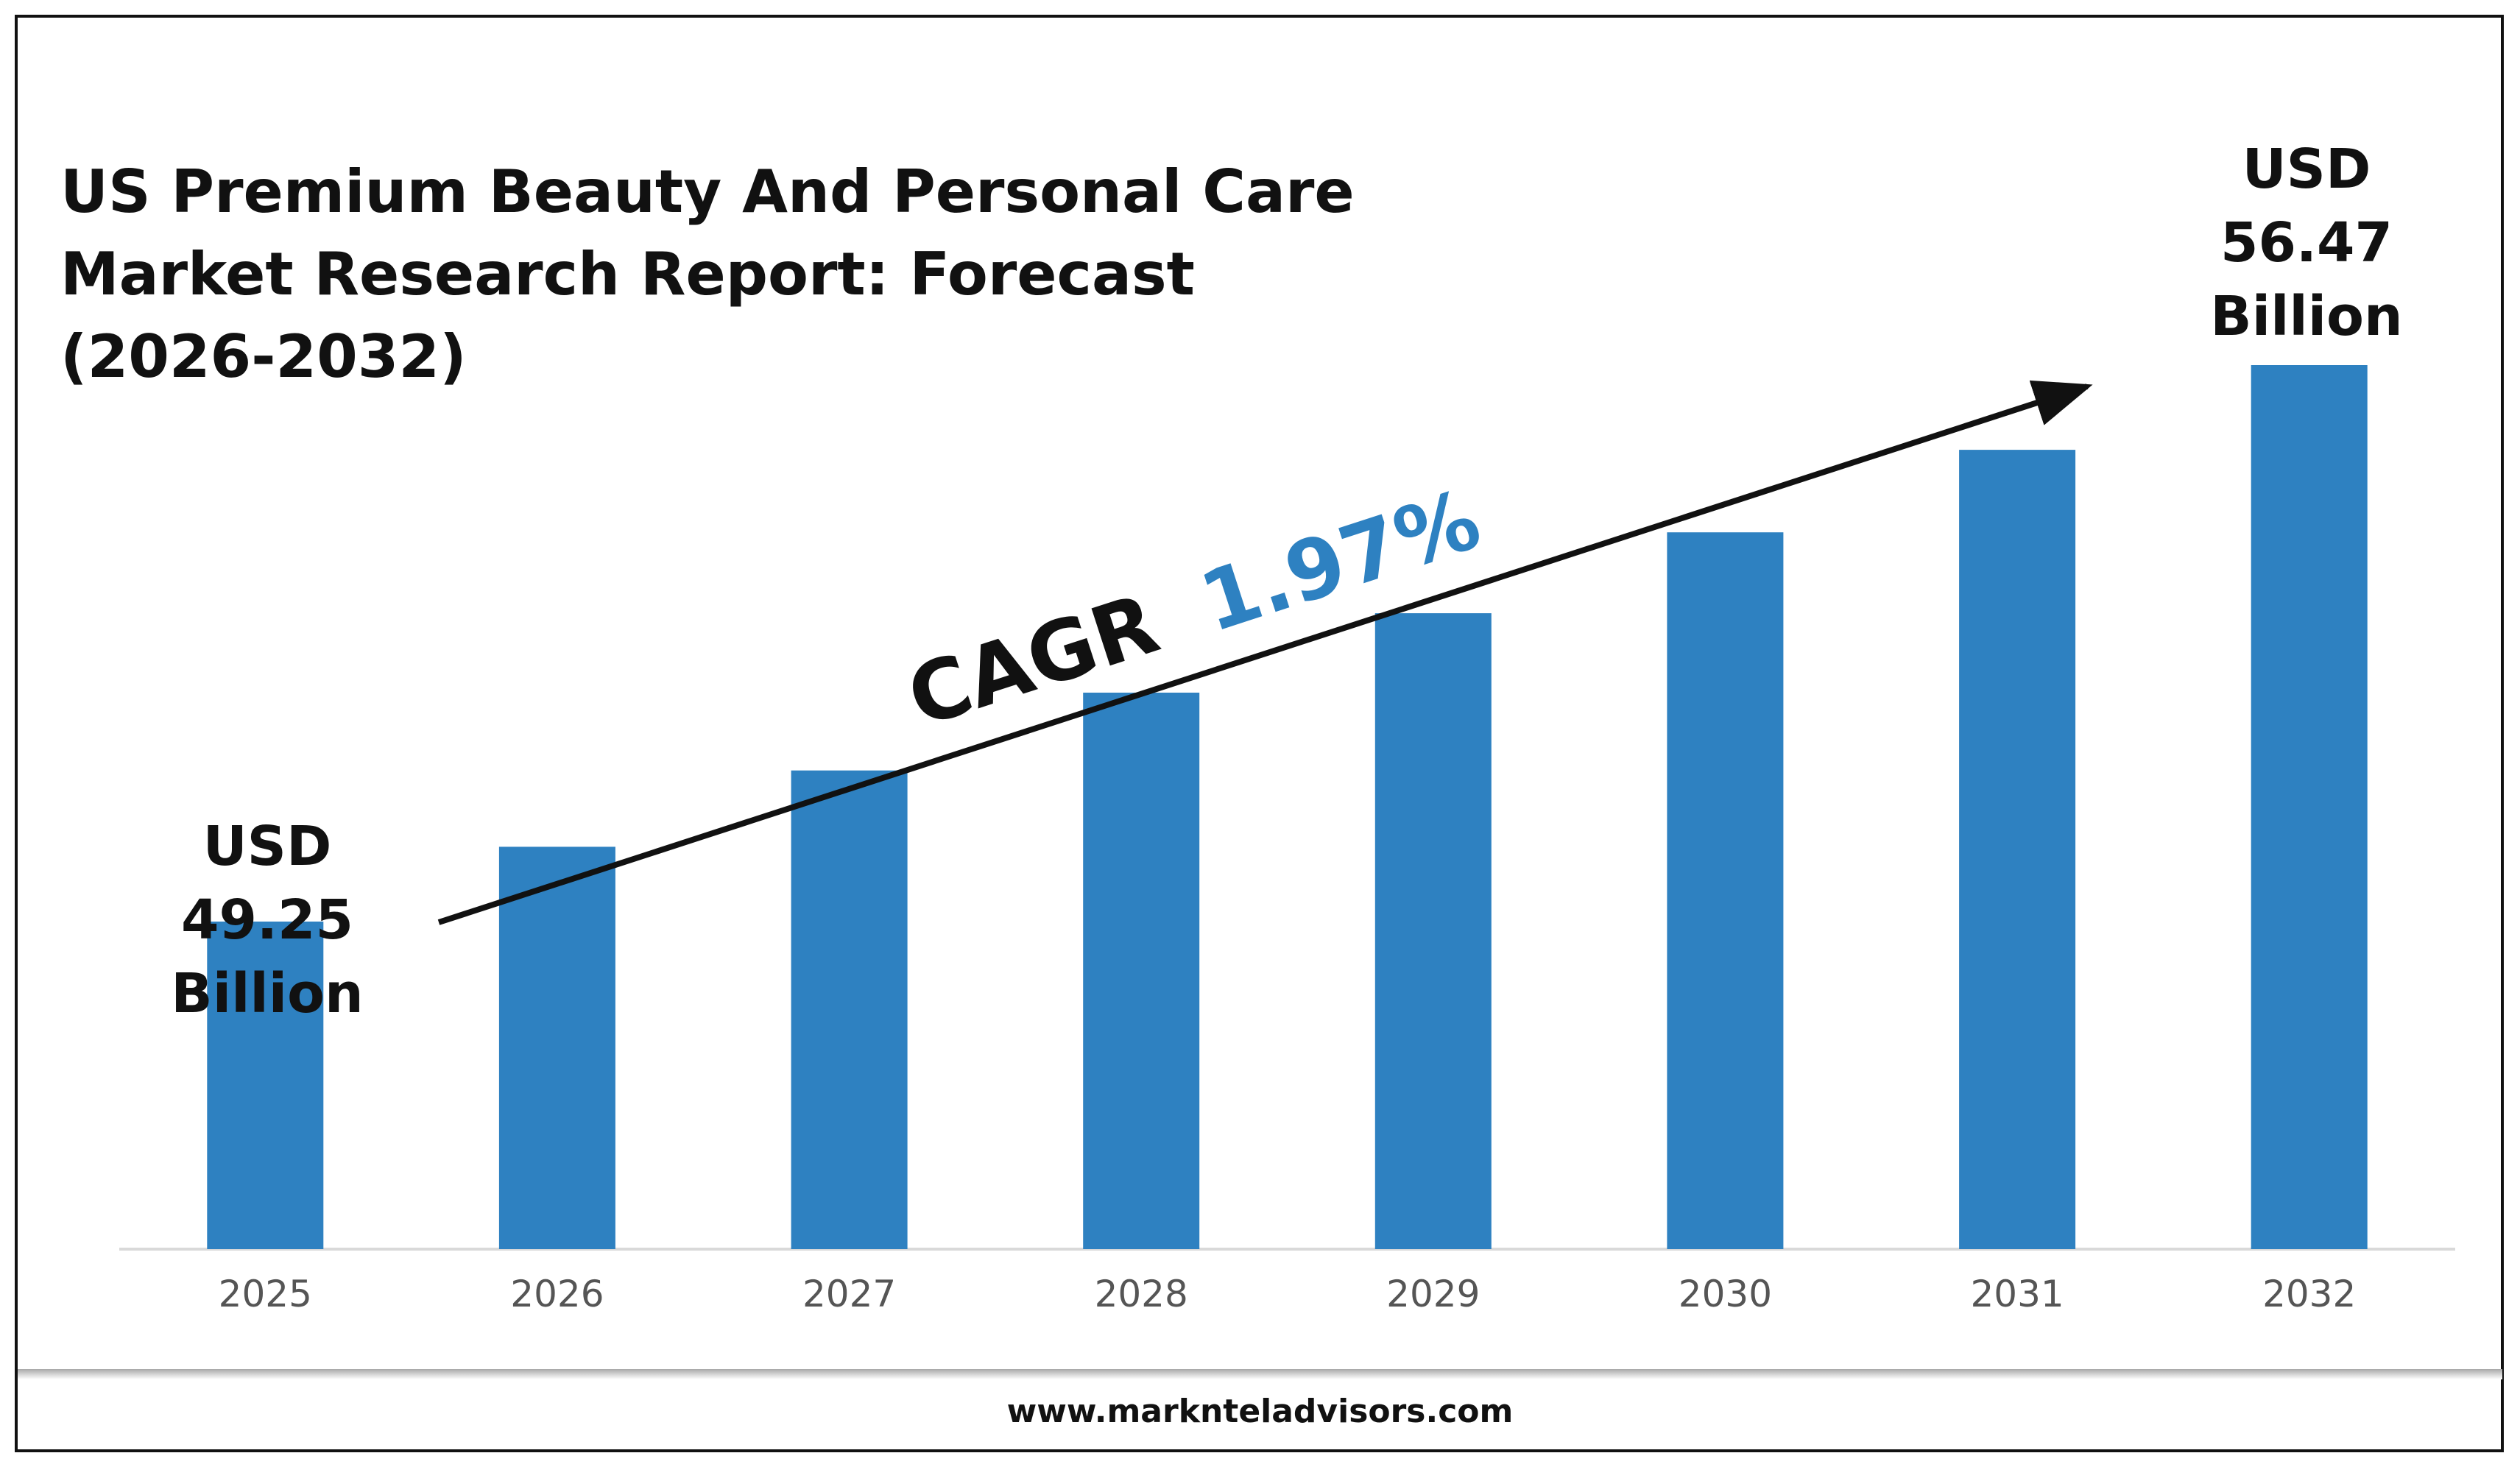 This screenshot has height=1467, width=2520. What do you see at coordinates (263, 357) in the screenshot?
I see `chart-title-line-3: (2026-2032)` at bounding box center [263, 357].